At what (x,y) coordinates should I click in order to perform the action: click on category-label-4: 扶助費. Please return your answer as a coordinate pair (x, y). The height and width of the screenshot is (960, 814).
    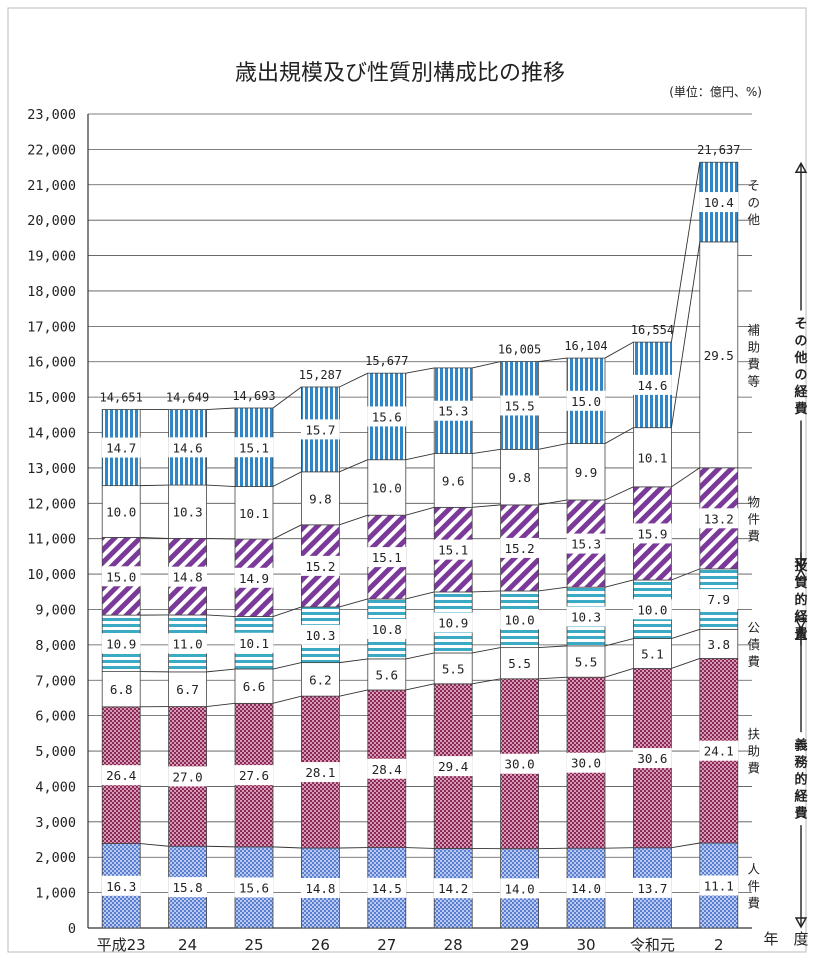
    Looking at the image, I should click on (754, 751).